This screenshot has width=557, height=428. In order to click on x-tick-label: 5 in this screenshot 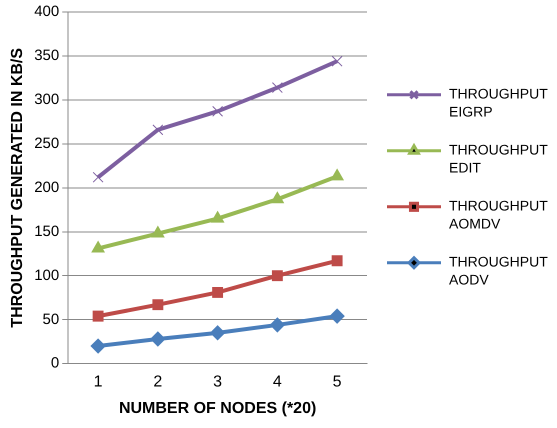, I will do `click(337, 382)`.